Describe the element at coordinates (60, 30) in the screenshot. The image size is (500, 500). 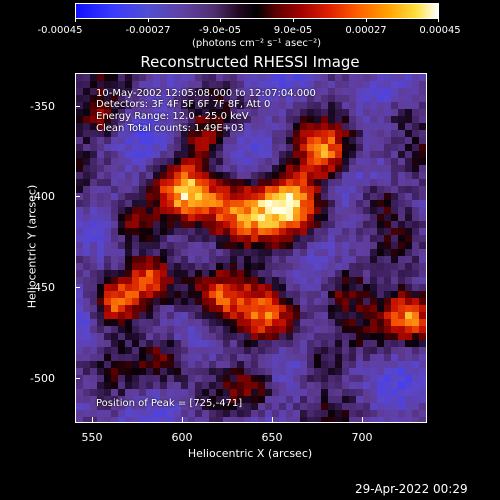
I see `colorbar-label: -0.00045` at that location.